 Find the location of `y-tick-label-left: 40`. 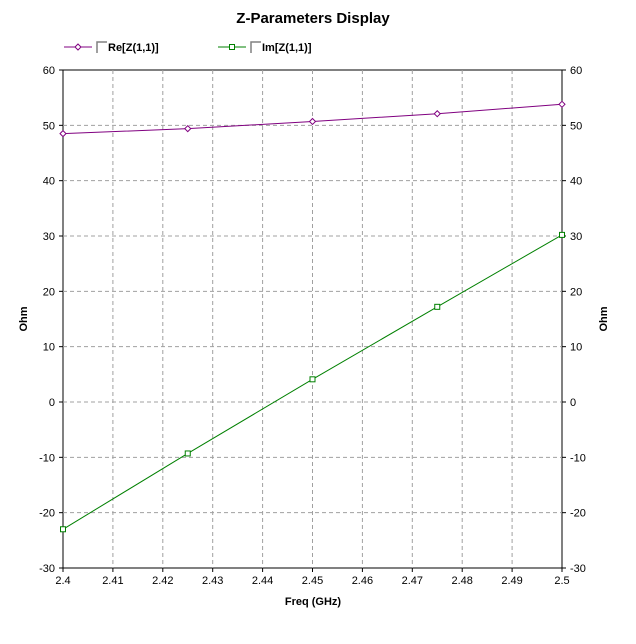

y-tick-label-left: 40 is located at coordinates (49, 182).